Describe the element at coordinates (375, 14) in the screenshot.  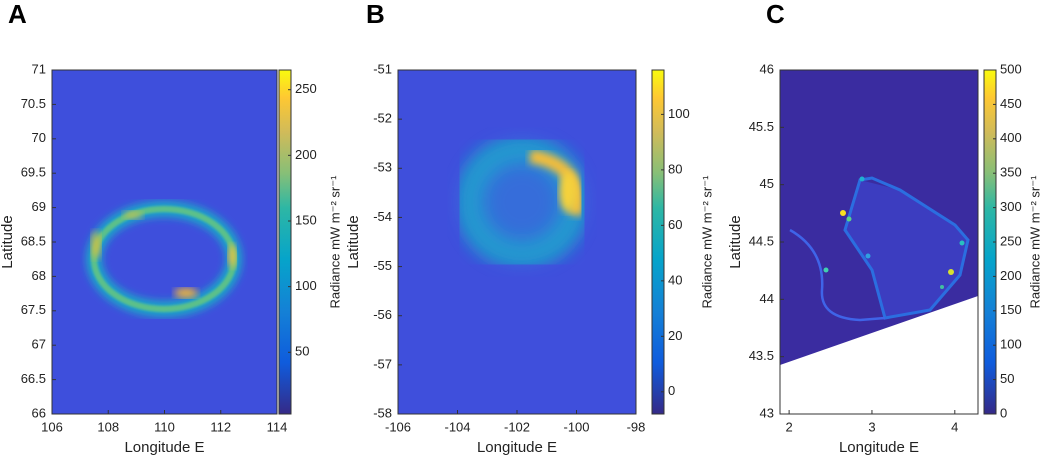
I see `panel-letter: B` at that location.